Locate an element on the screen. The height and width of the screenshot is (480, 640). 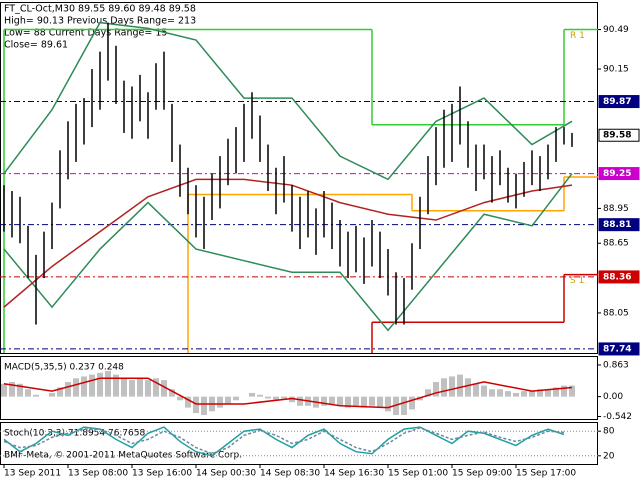
level-label: 89.58 is located at coordinates (617, 136).